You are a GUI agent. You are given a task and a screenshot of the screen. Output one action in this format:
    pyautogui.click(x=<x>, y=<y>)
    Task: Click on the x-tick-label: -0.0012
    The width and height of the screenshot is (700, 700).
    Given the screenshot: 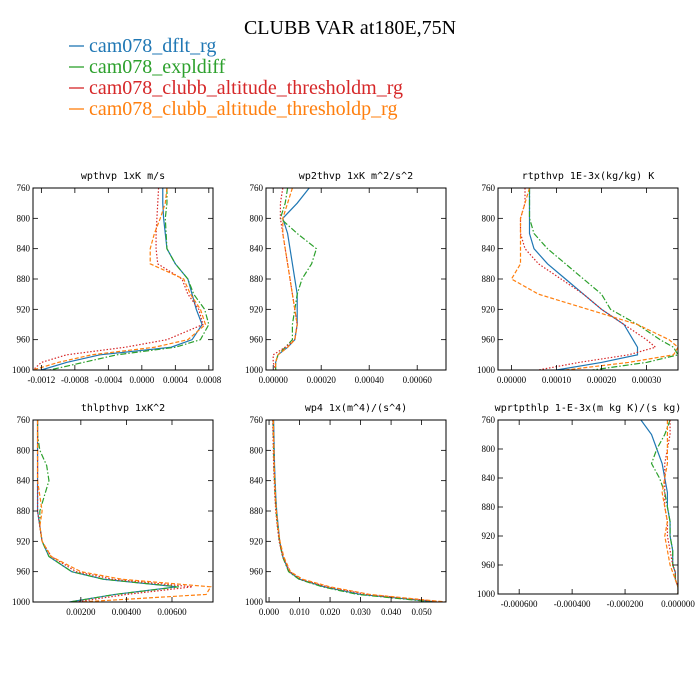 What is the action you would take?
    pyautogui.click(x=41, y=380)
    